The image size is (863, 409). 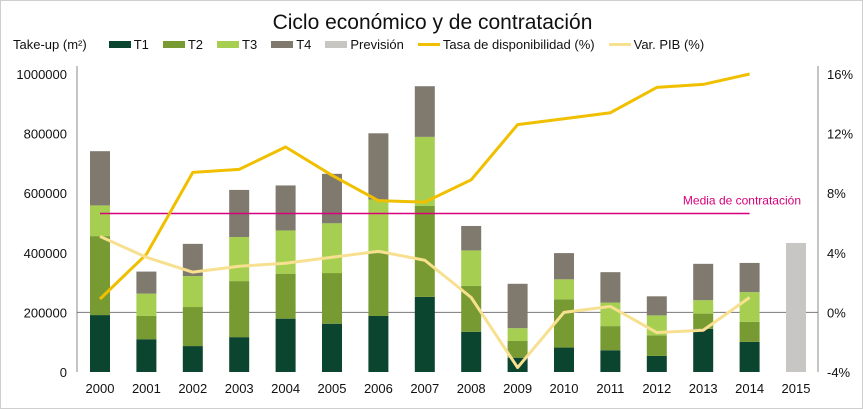 What do you see at coordinates (839, 372) in the screenshot?
I see `y2-tick-label: -4%` at bounding box center [839, 372].